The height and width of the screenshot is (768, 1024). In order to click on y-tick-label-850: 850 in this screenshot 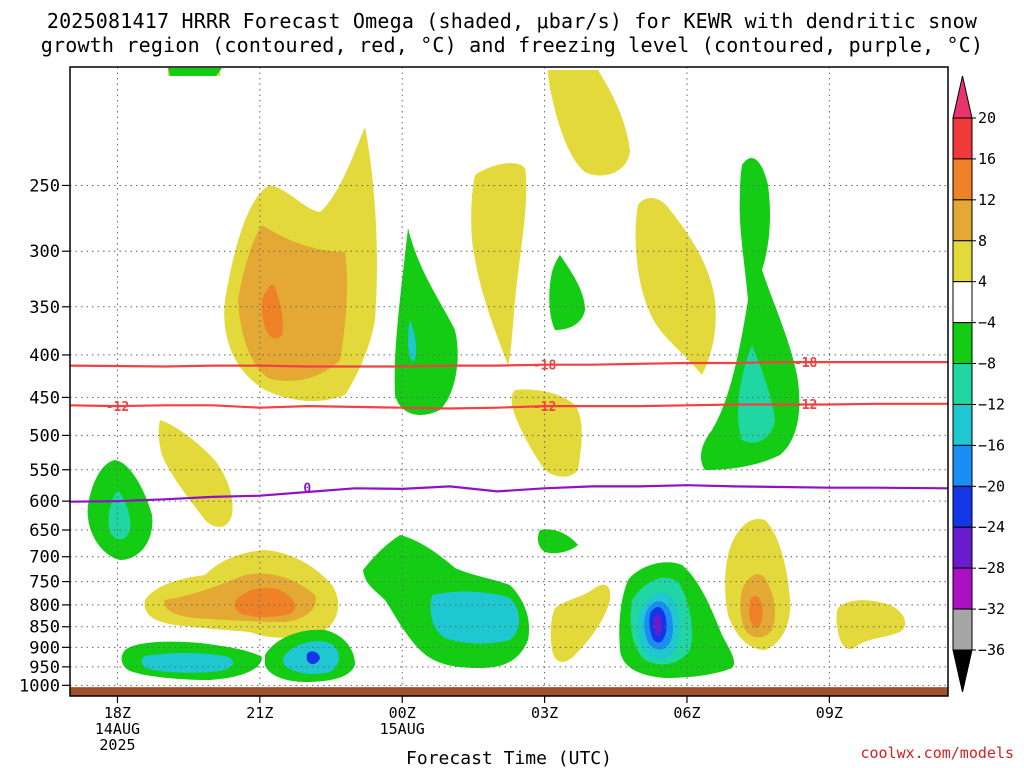, I will do `click(44, 628)`.